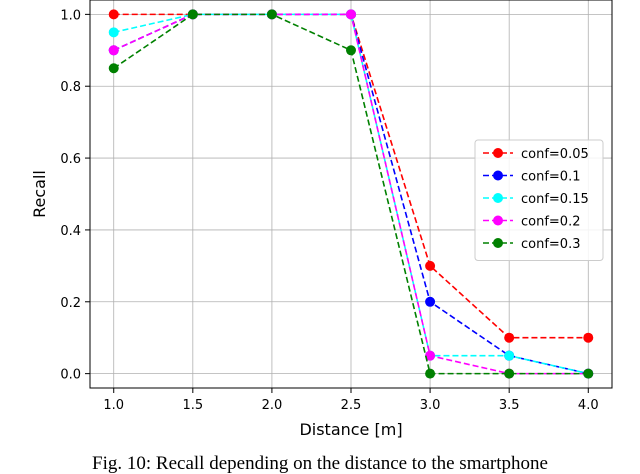 The width and height of the screenshot is (640, 474). What do you see at coordinates (350, 429) in the screenshot?
I see `x-axis-label: Distance [m]` at bounding box center [350, 429].